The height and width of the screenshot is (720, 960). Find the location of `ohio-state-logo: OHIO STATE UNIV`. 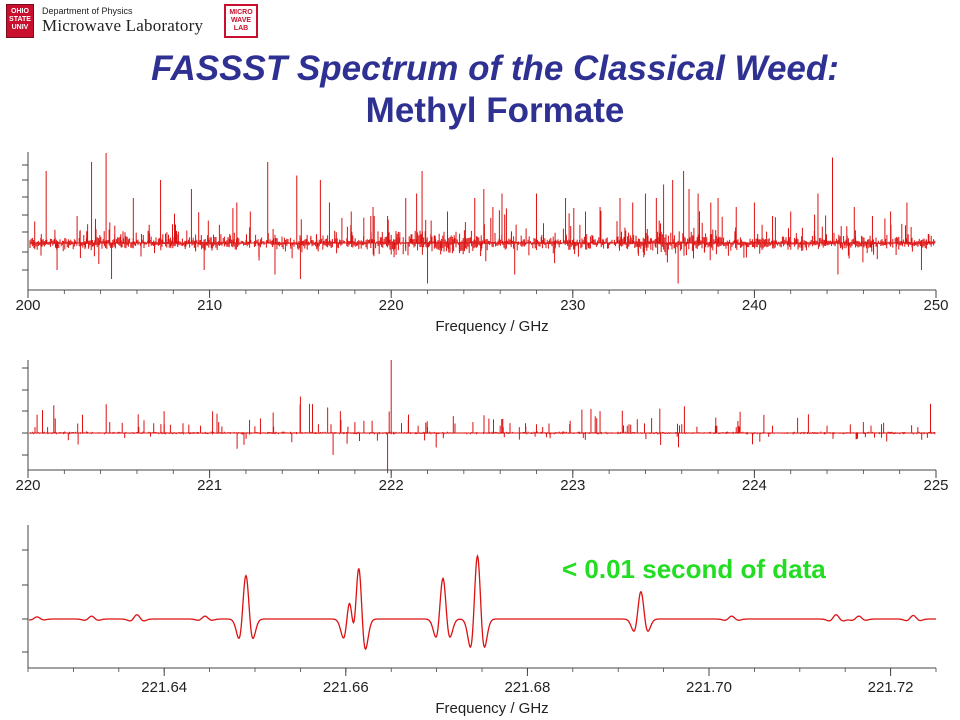

ohio-state-logo: OHIO STATE UNIV is located at coordinates (20, 21).